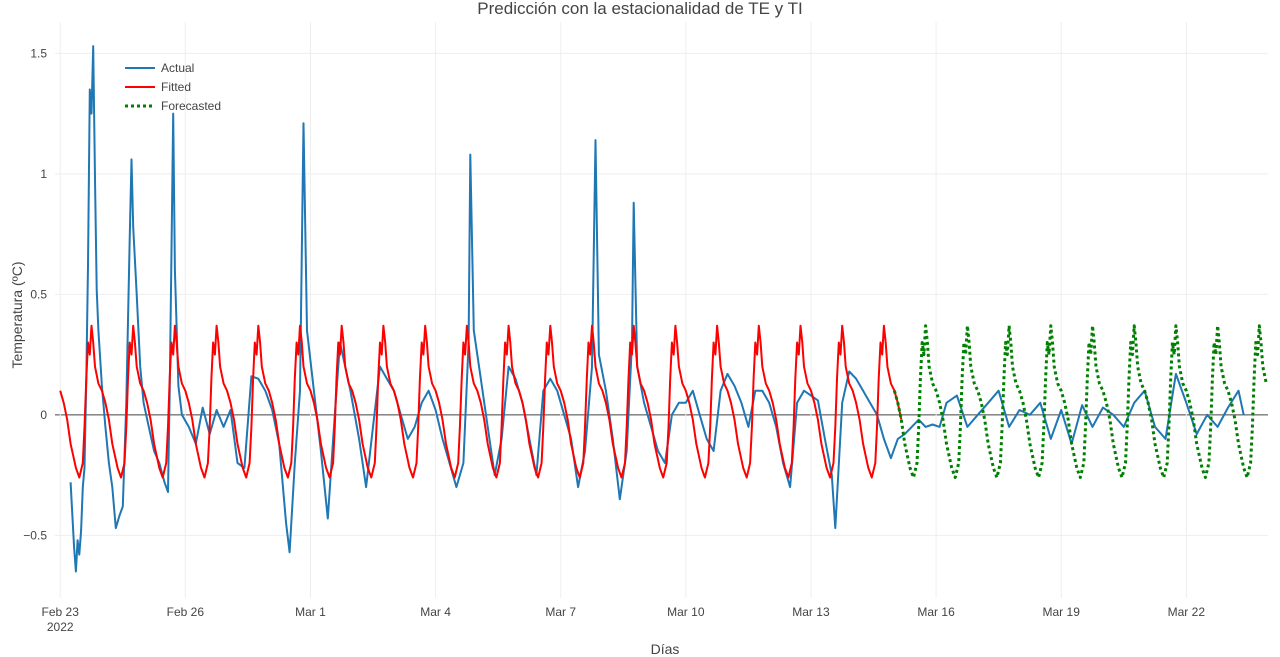 This screenshot has height=657, width=1280. Describe the element at coordinates (1062, 612) in the screenshot. I see `x-tick-label: Mar 19` at that location.